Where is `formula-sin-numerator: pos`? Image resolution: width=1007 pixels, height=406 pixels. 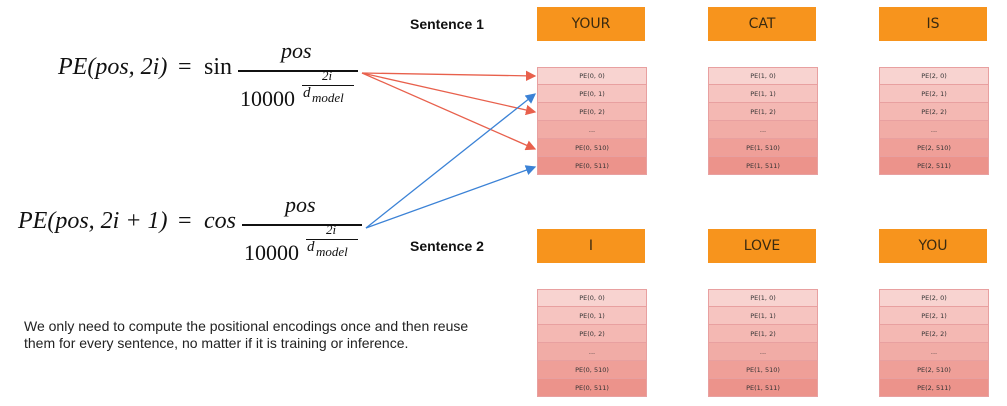
formula-sin-numerator: pos is located at coordinates (296, 50).